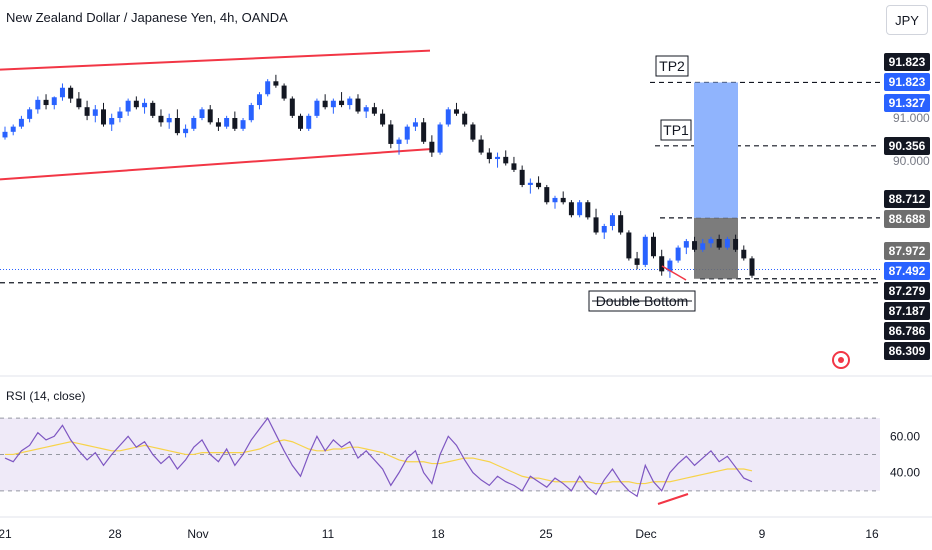 This screenshot has width=932, height=550. I want to click on rsi-tick: 40.00, so click(905, 473).